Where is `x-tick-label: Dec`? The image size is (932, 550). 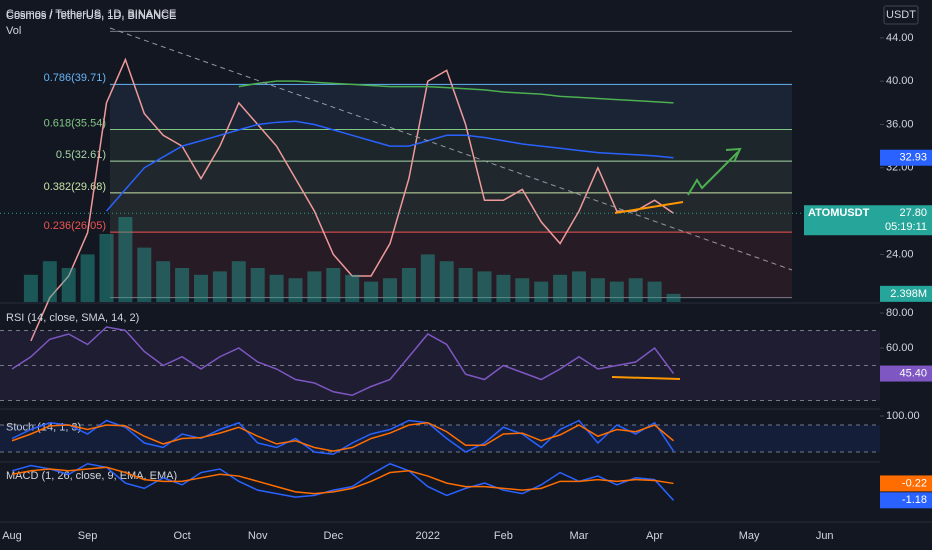 x-tick-label: Dec is located at coordinates (334, 536).